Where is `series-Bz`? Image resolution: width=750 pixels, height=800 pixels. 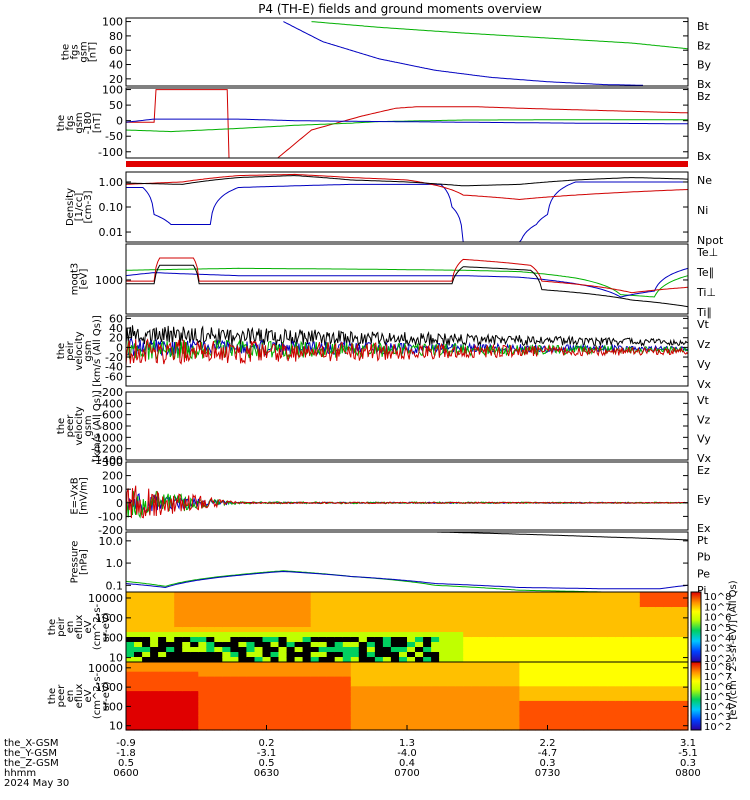
series-Bz is located at coordinates (407, 124).